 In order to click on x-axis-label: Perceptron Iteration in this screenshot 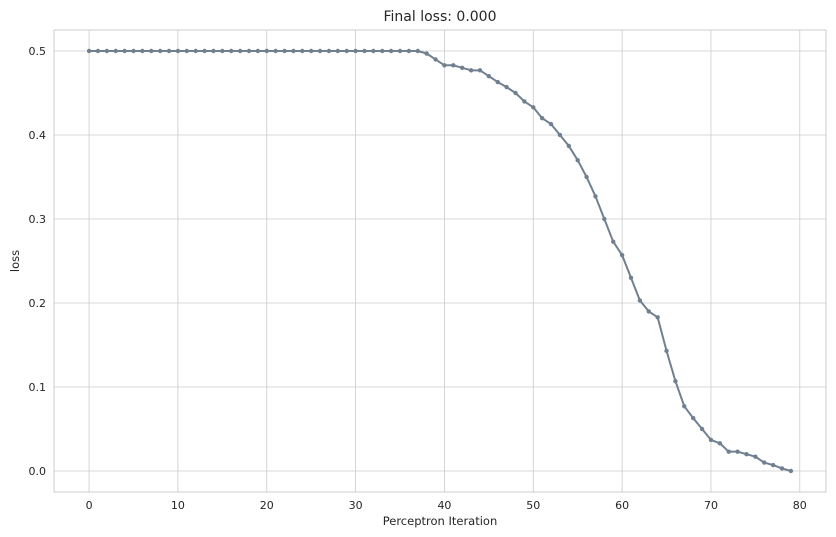, I will do `click(440, 521)`.